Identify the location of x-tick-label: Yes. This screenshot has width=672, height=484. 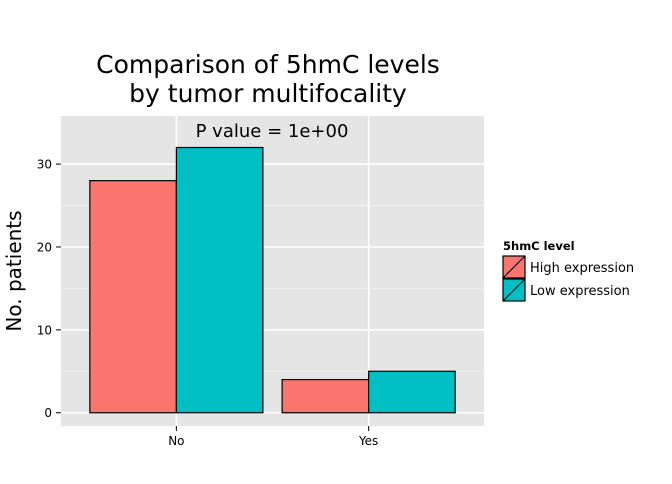
(368, 441).